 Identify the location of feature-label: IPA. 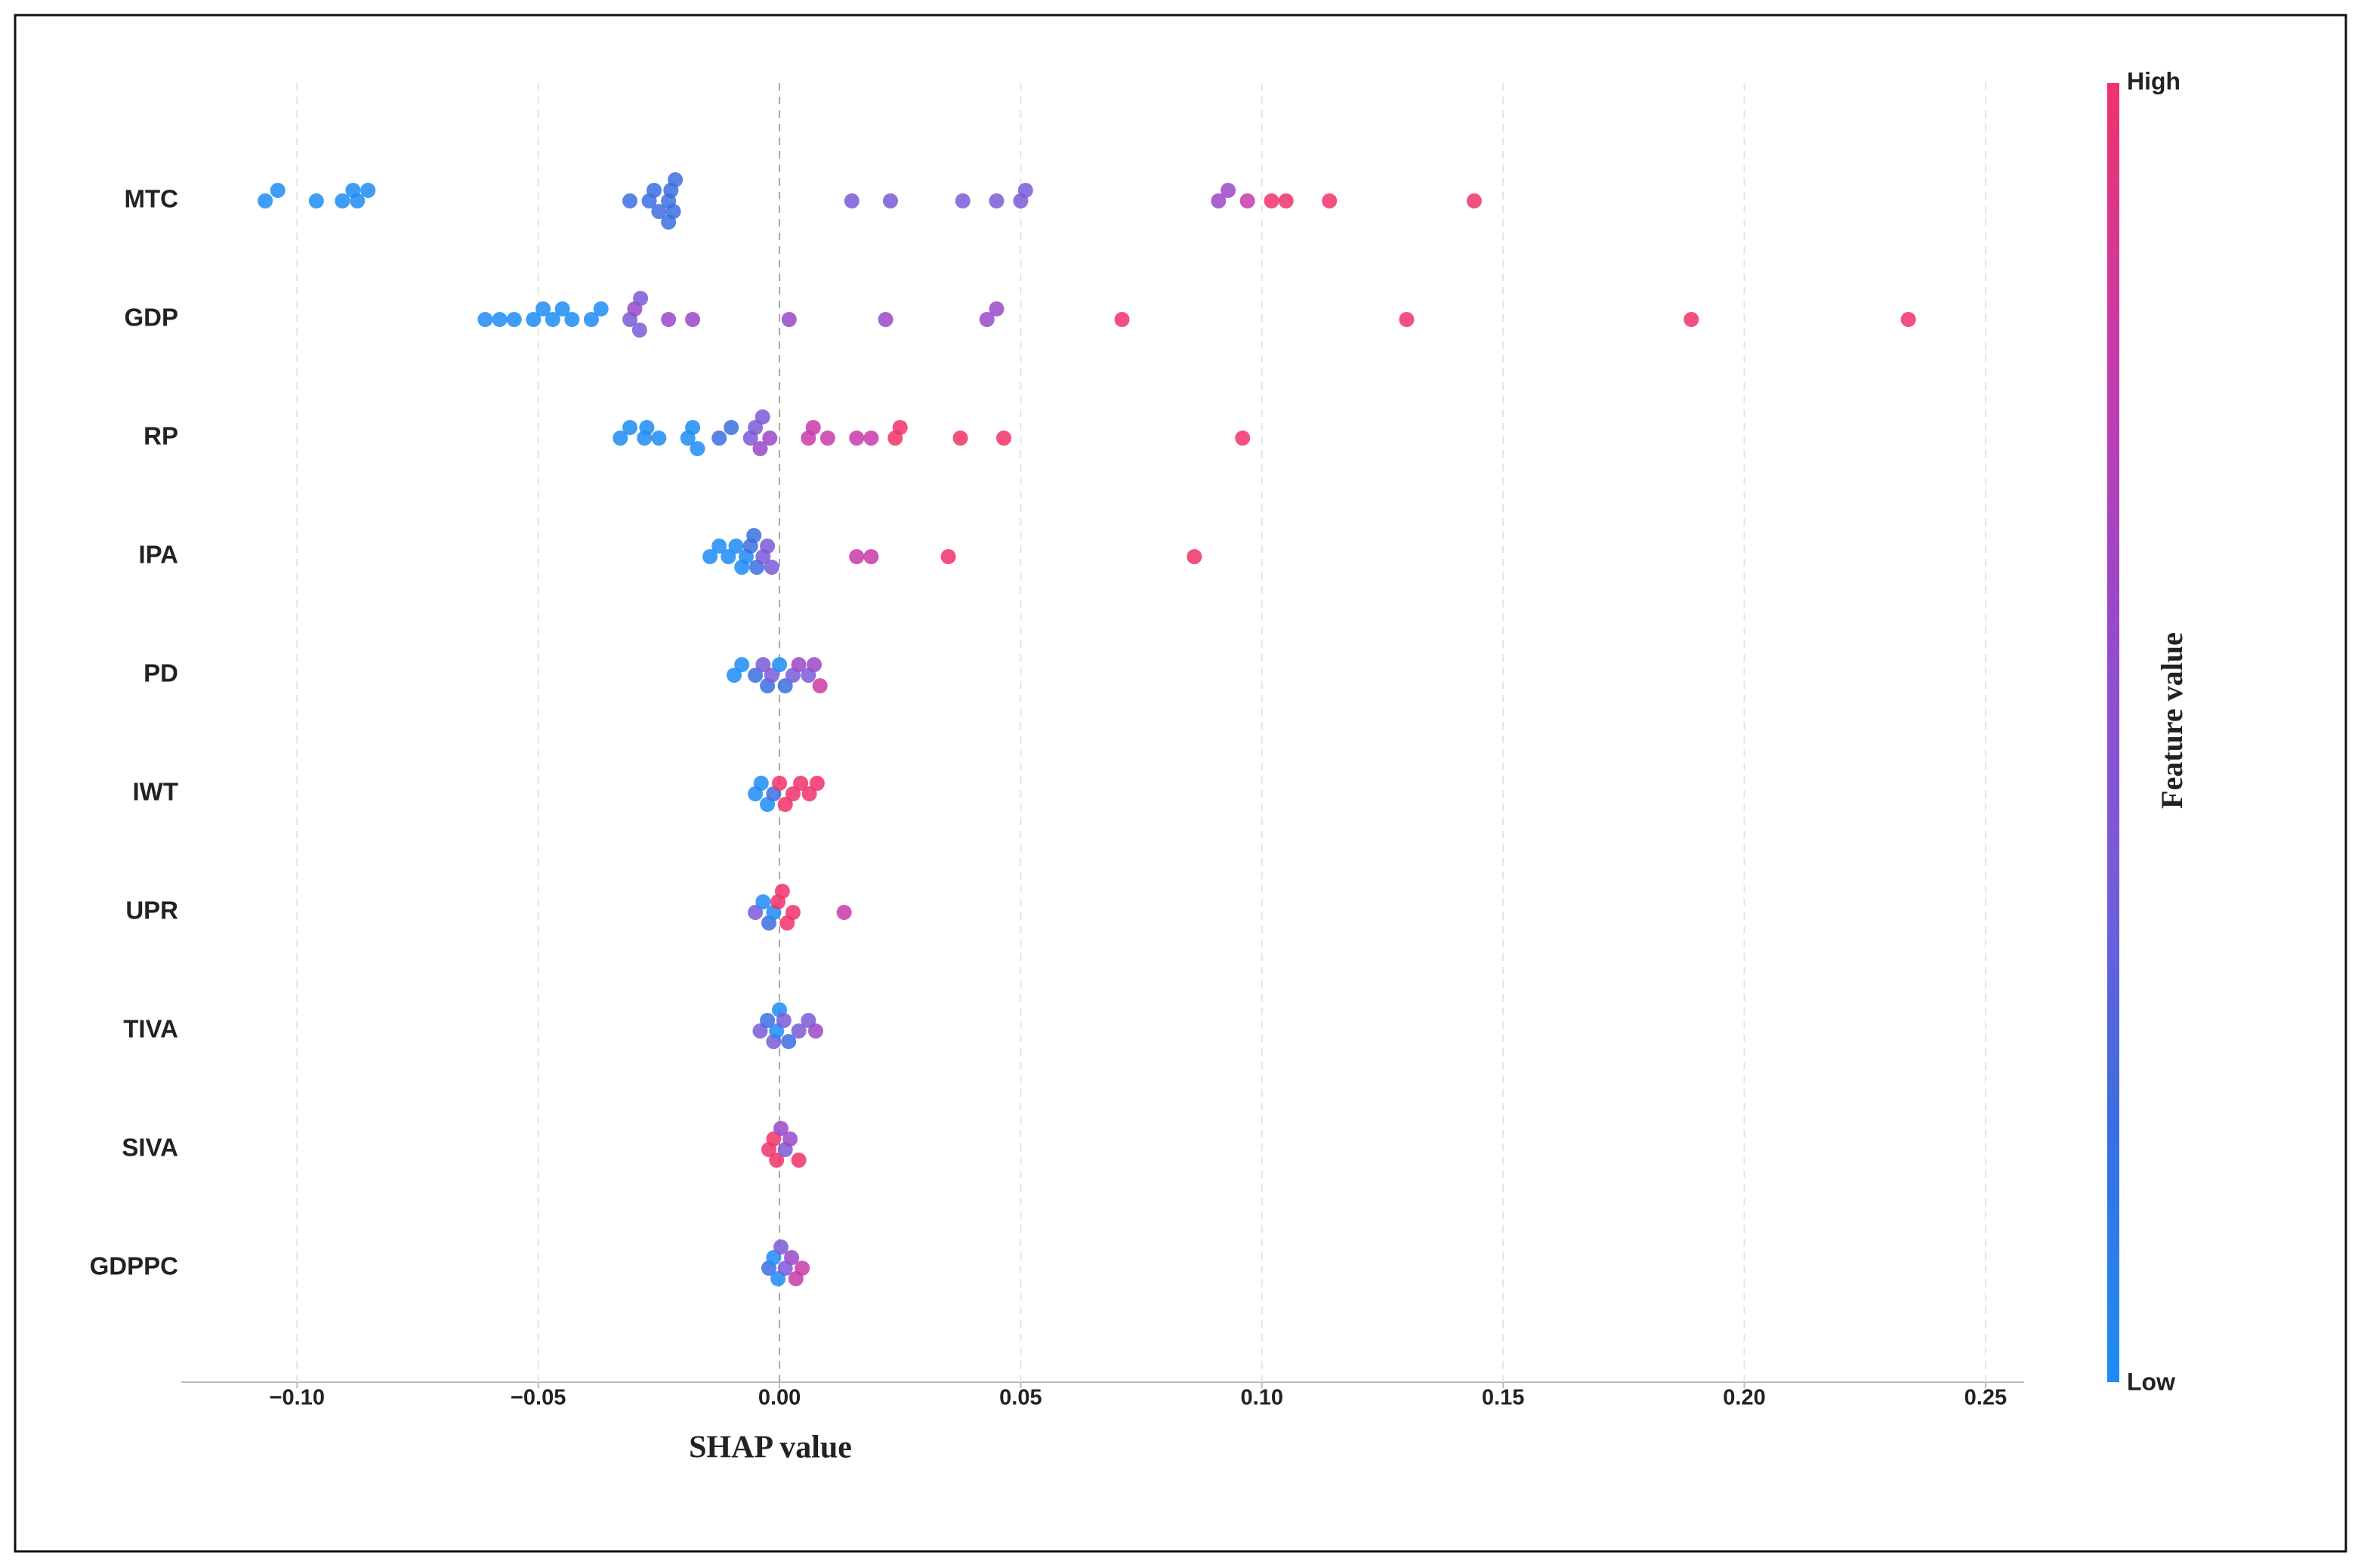
(158, 555).